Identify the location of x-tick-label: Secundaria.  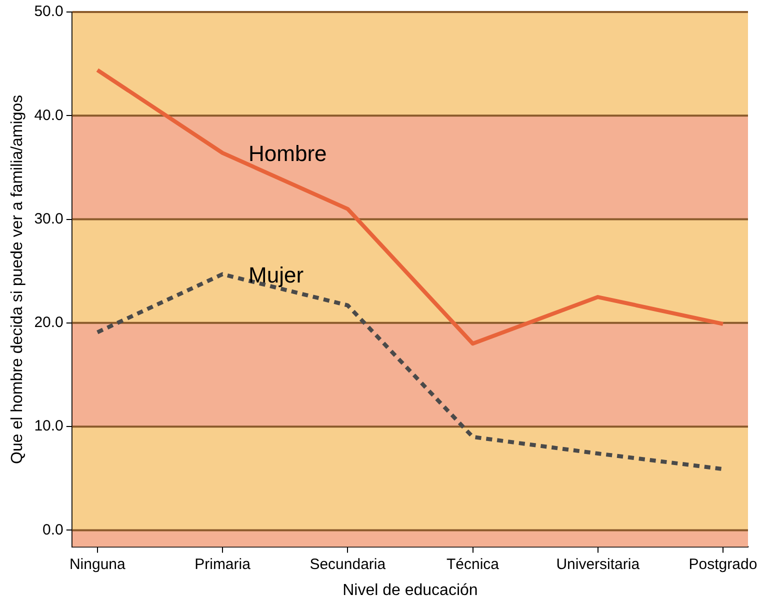
(348, 564).